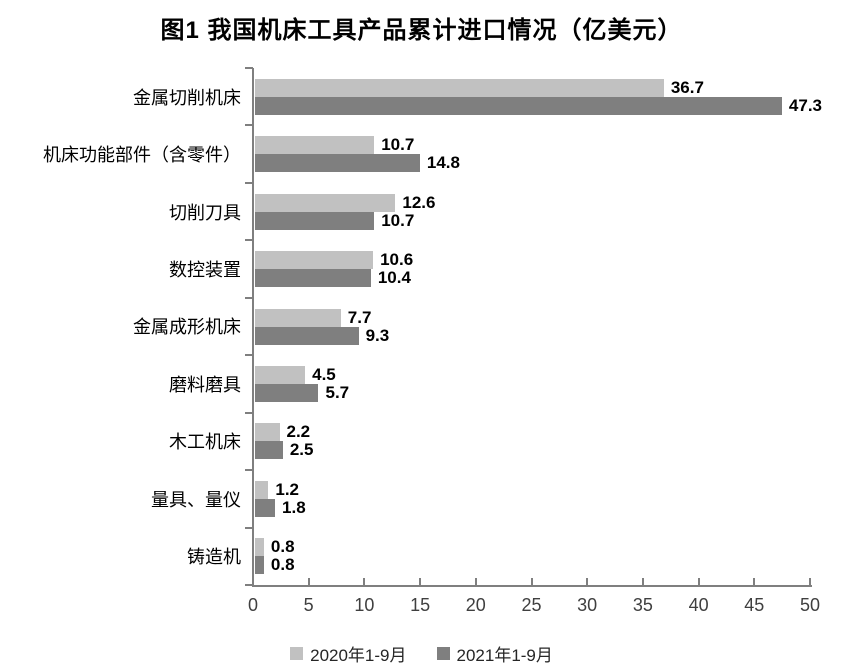  What do you see at coordinates (377, 335) in the screenshot?
I see `bar-value-label: 9.3` at bounding box center [377, 335].